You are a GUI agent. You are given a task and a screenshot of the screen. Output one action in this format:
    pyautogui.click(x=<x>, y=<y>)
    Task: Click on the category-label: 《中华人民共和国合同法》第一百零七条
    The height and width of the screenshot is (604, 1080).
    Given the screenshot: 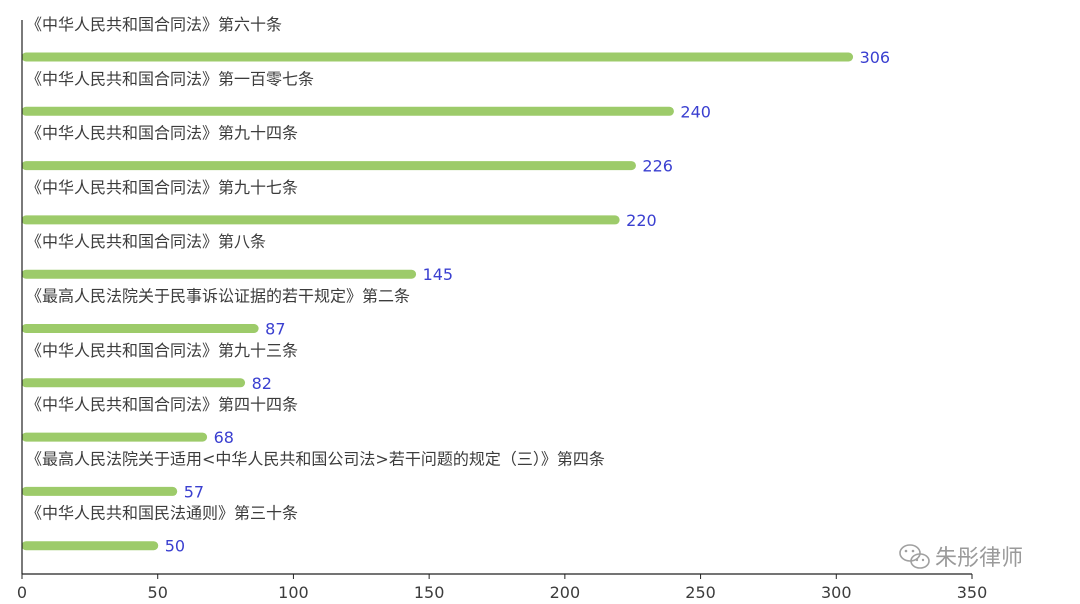 What is the action you would take?
    pyautogui.click(x=170, y=78)
    